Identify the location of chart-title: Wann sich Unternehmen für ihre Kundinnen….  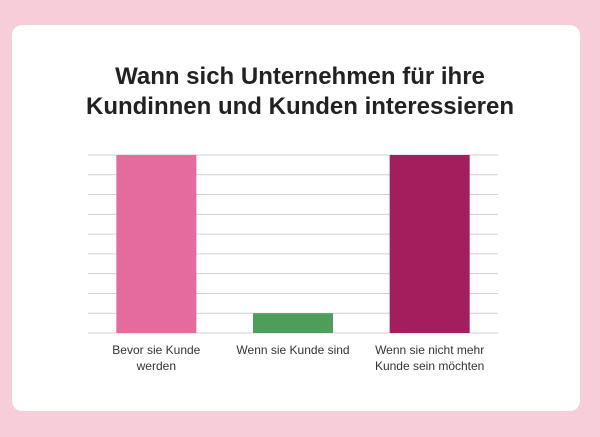
(300, 91).